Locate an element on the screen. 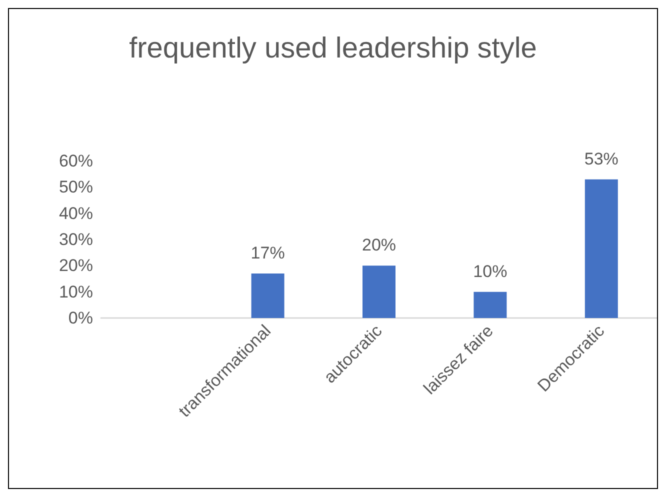 The height and width of the screenshot is (497, 666). y-tick-label: 20% is located at coordinates (75, 266).